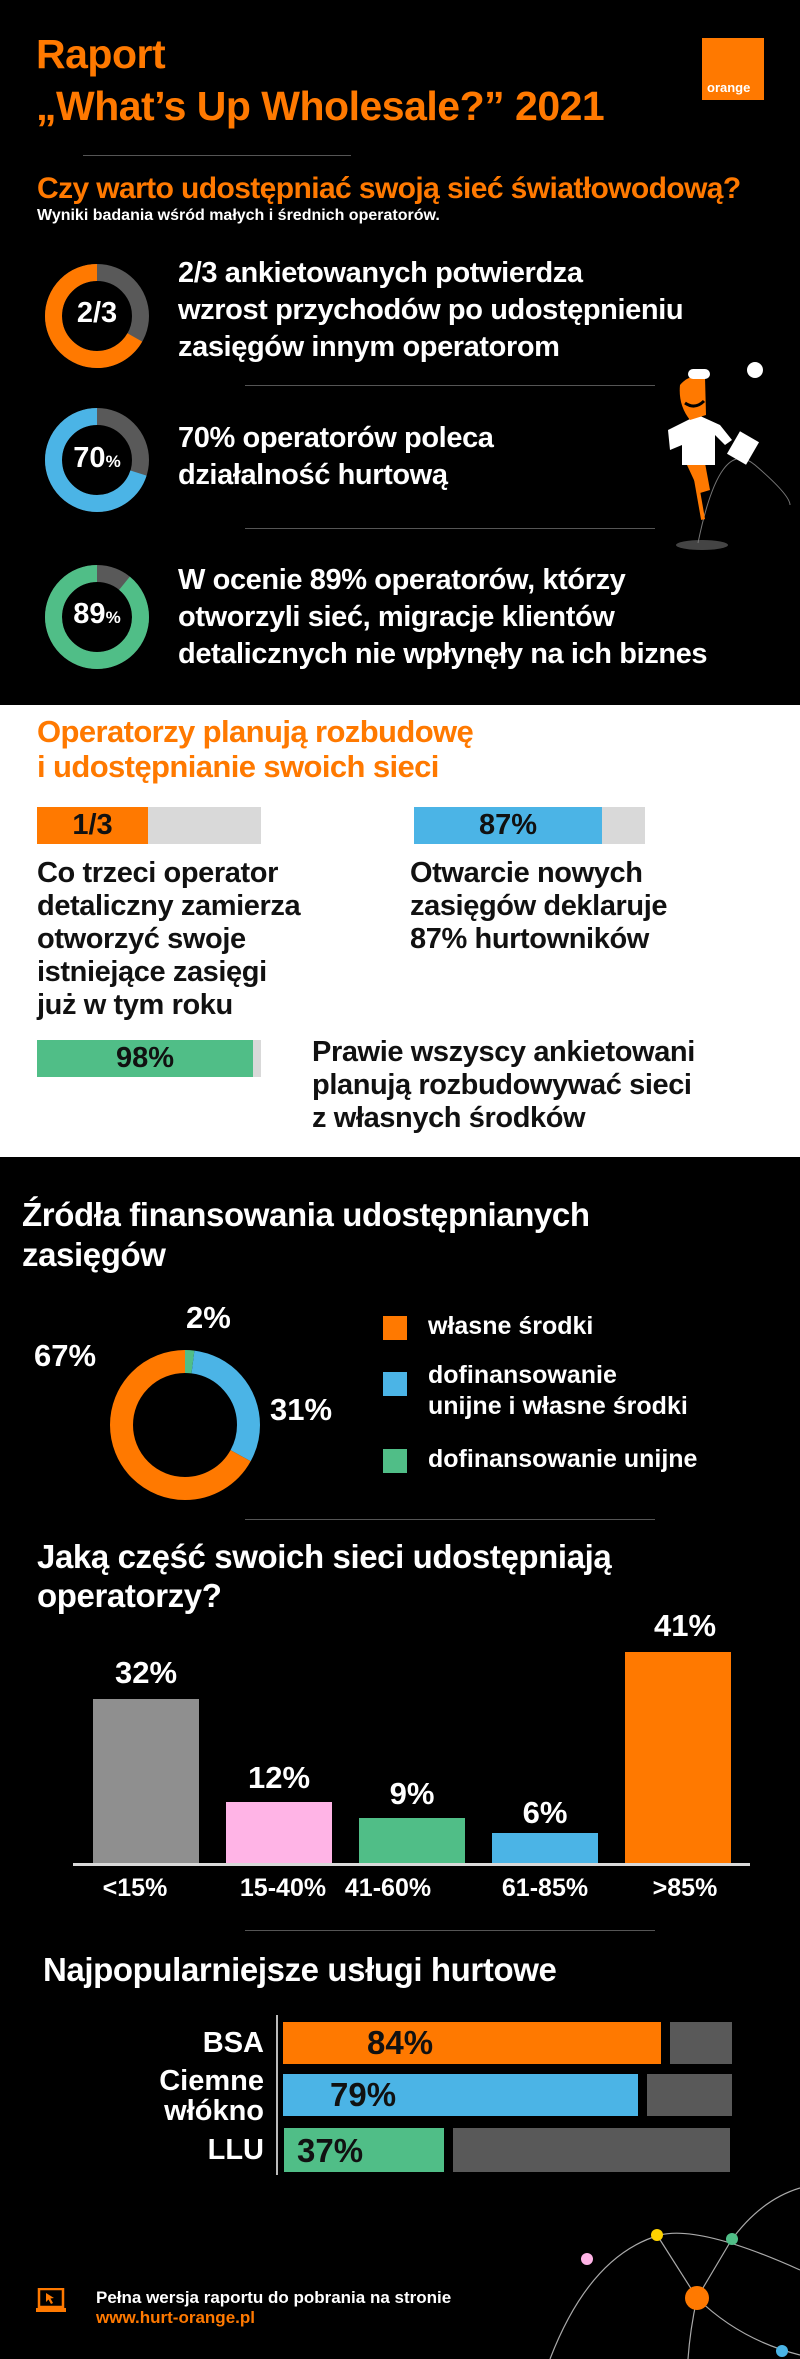 The image size is (800, 2359). What do you see at coordinates (208, 1317) in the screenshot?
I see `funding-pct-eu: 2%` at bounding box center [208, 1317].